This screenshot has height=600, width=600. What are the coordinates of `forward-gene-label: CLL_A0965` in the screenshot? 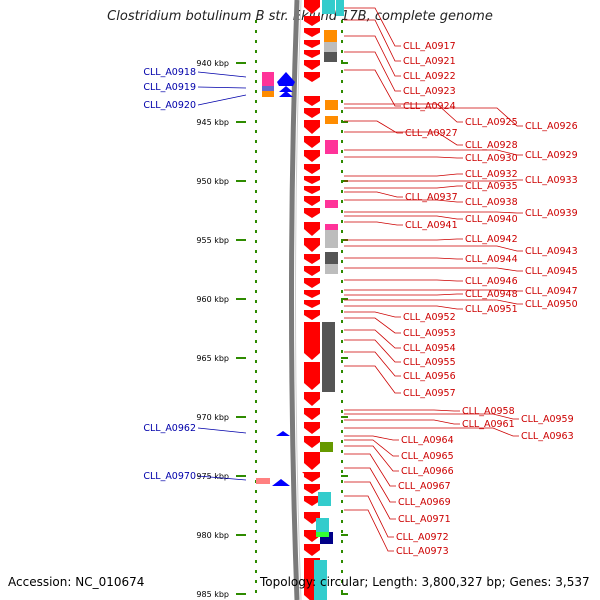 It's located at (427, 456).